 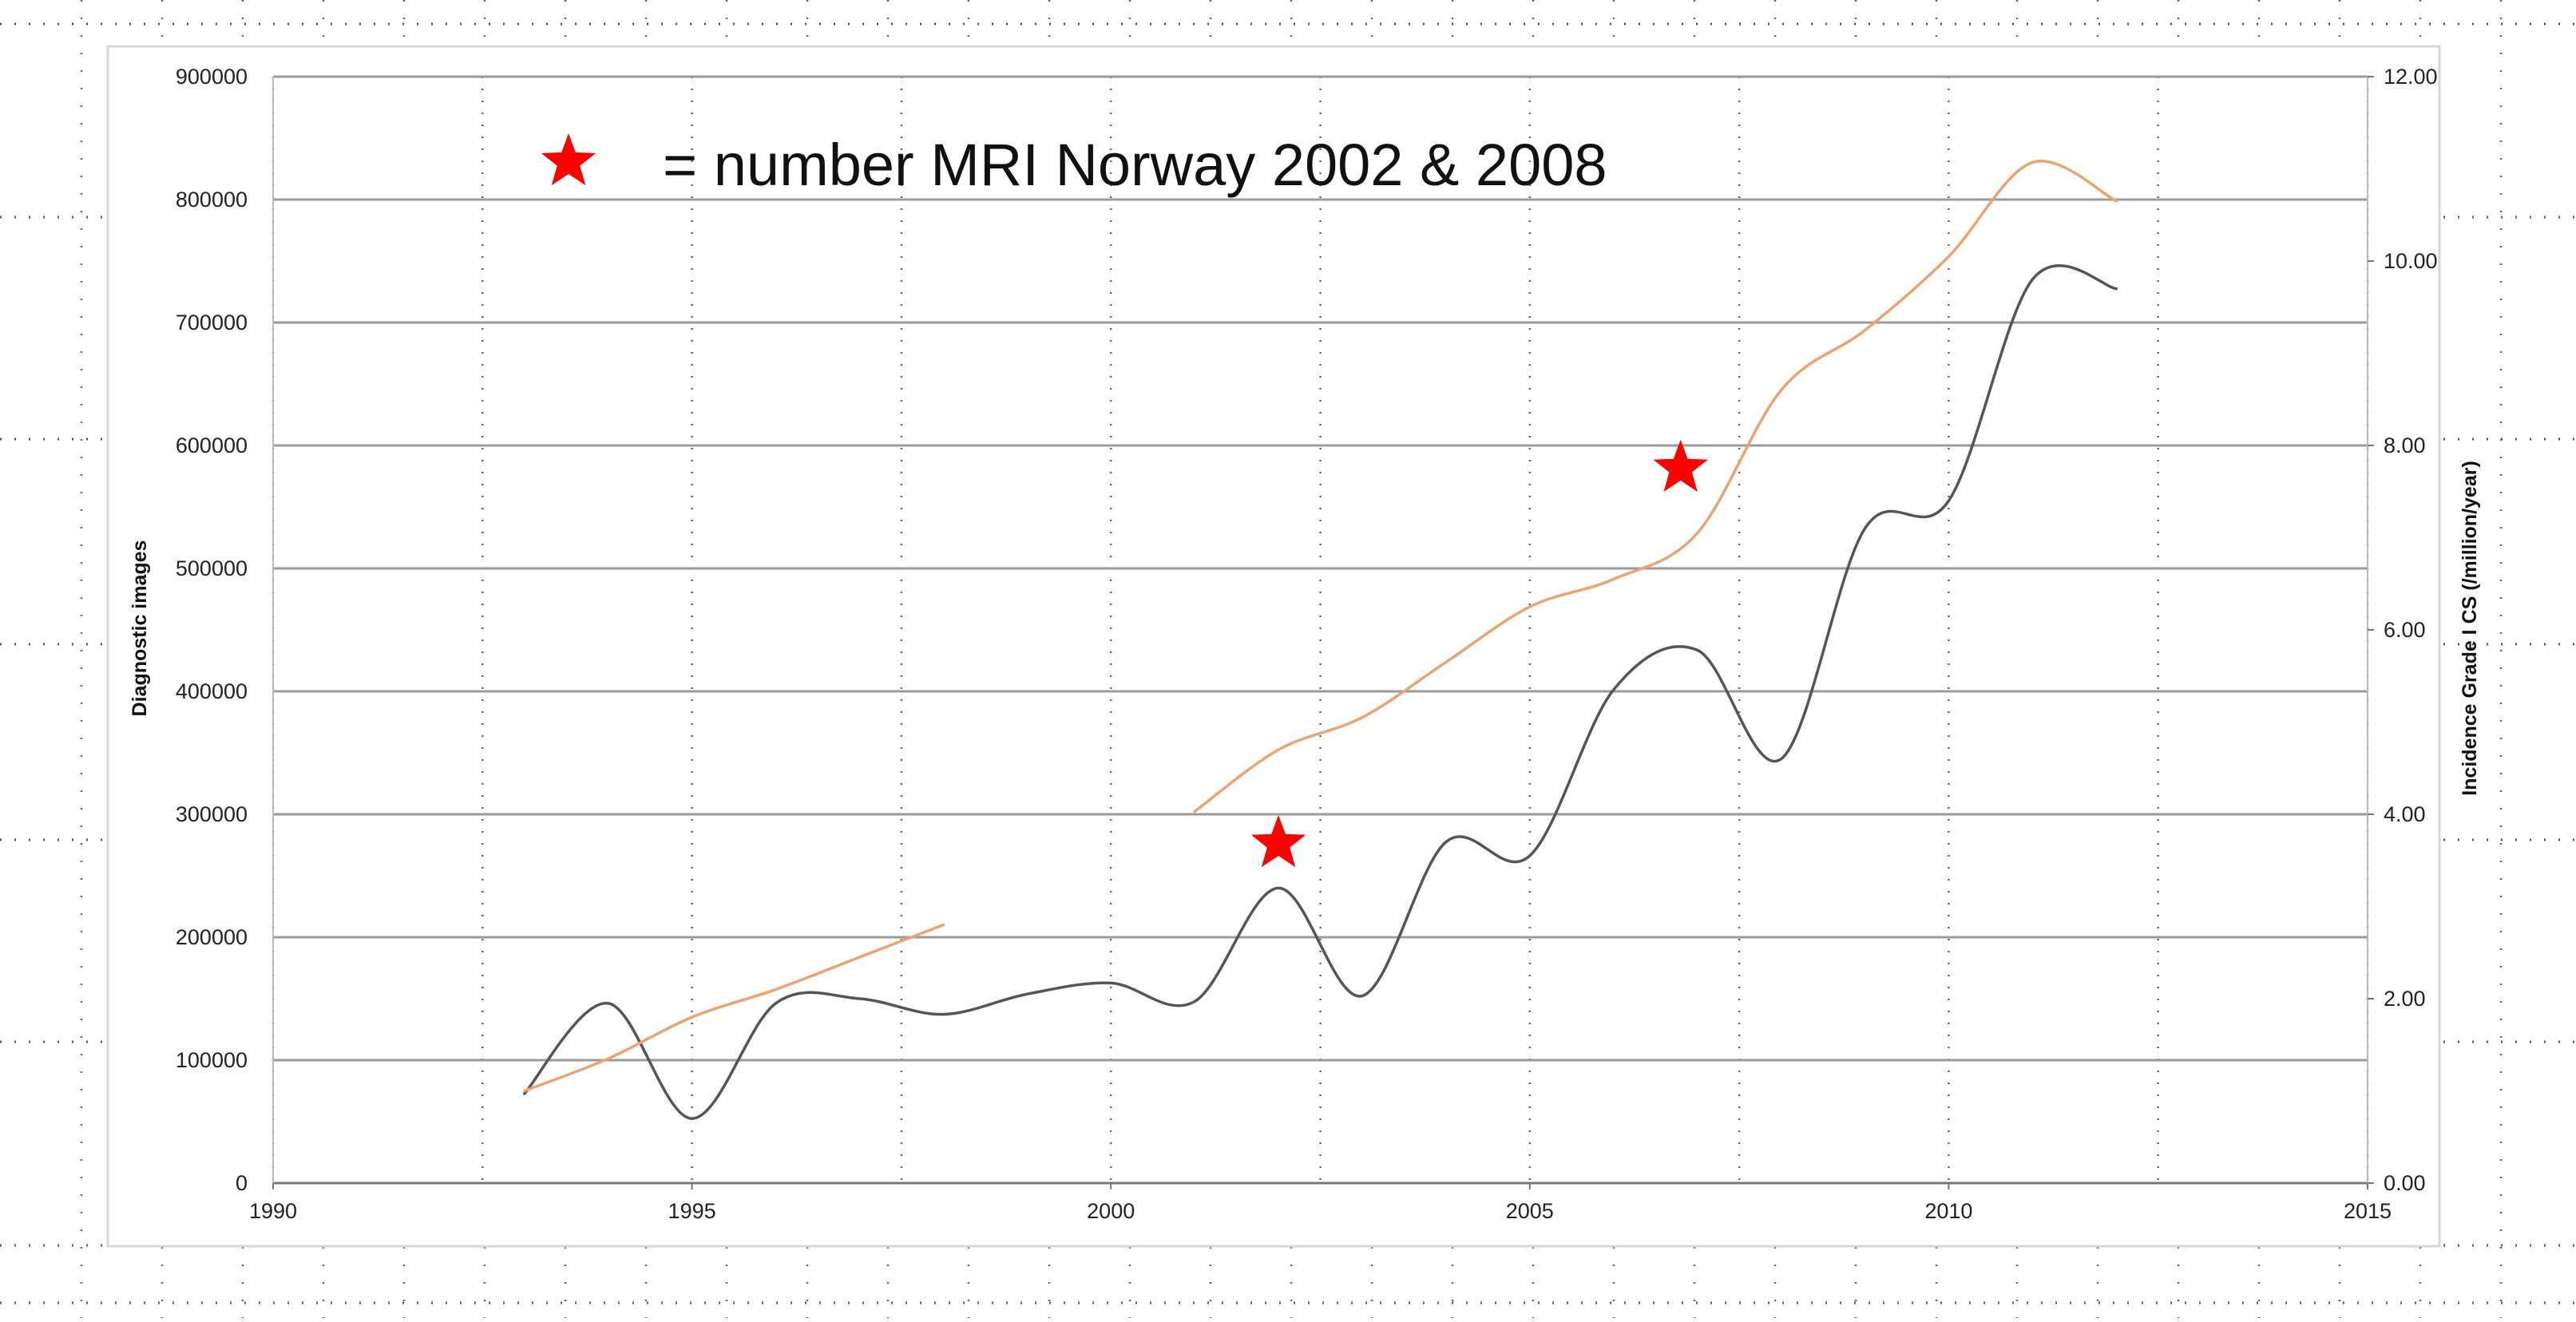 I want to click on x-tick-label: 2000, so click(x=1111, y=1211).